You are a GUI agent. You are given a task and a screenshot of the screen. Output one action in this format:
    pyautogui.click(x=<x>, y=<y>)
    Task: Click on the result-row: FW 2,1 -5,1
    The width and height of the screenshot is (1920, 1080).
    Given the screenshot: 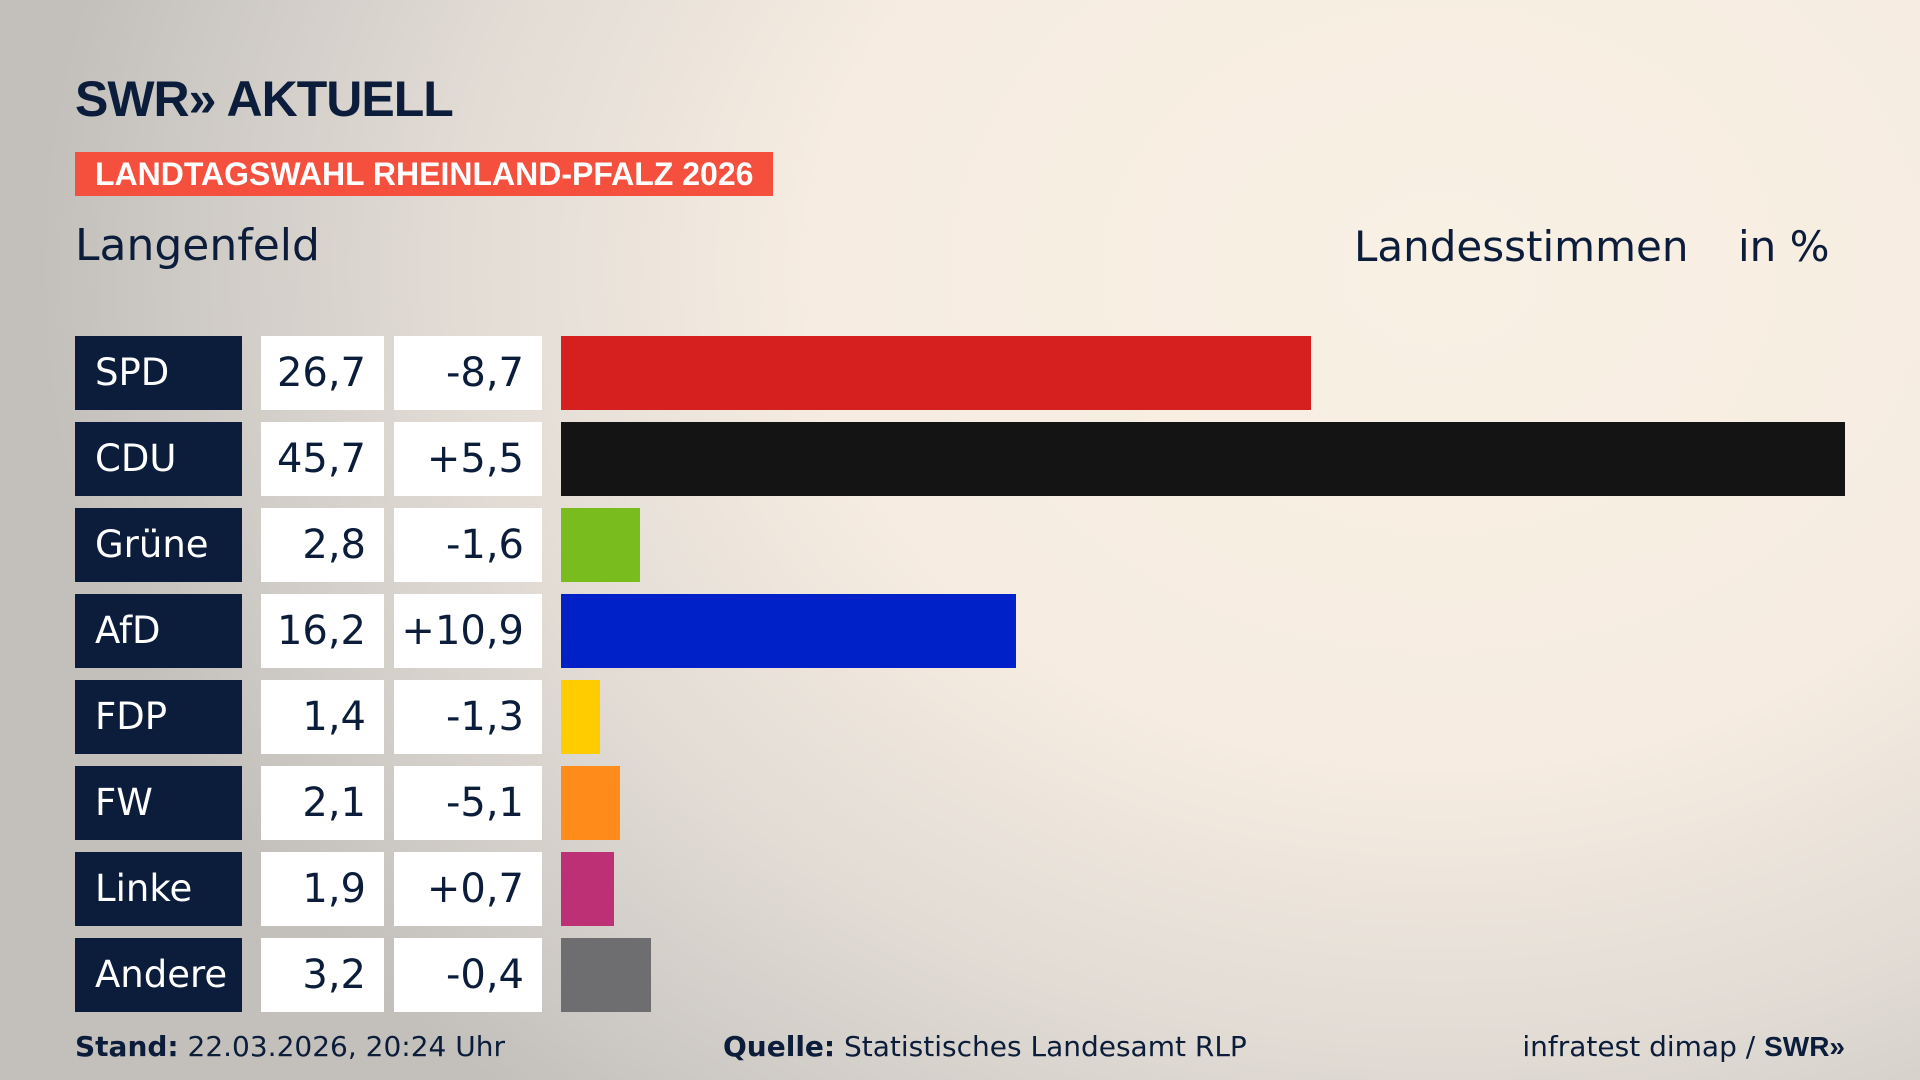 What is the action you would take?
    pyautogui.click(x=960, y=803)
    